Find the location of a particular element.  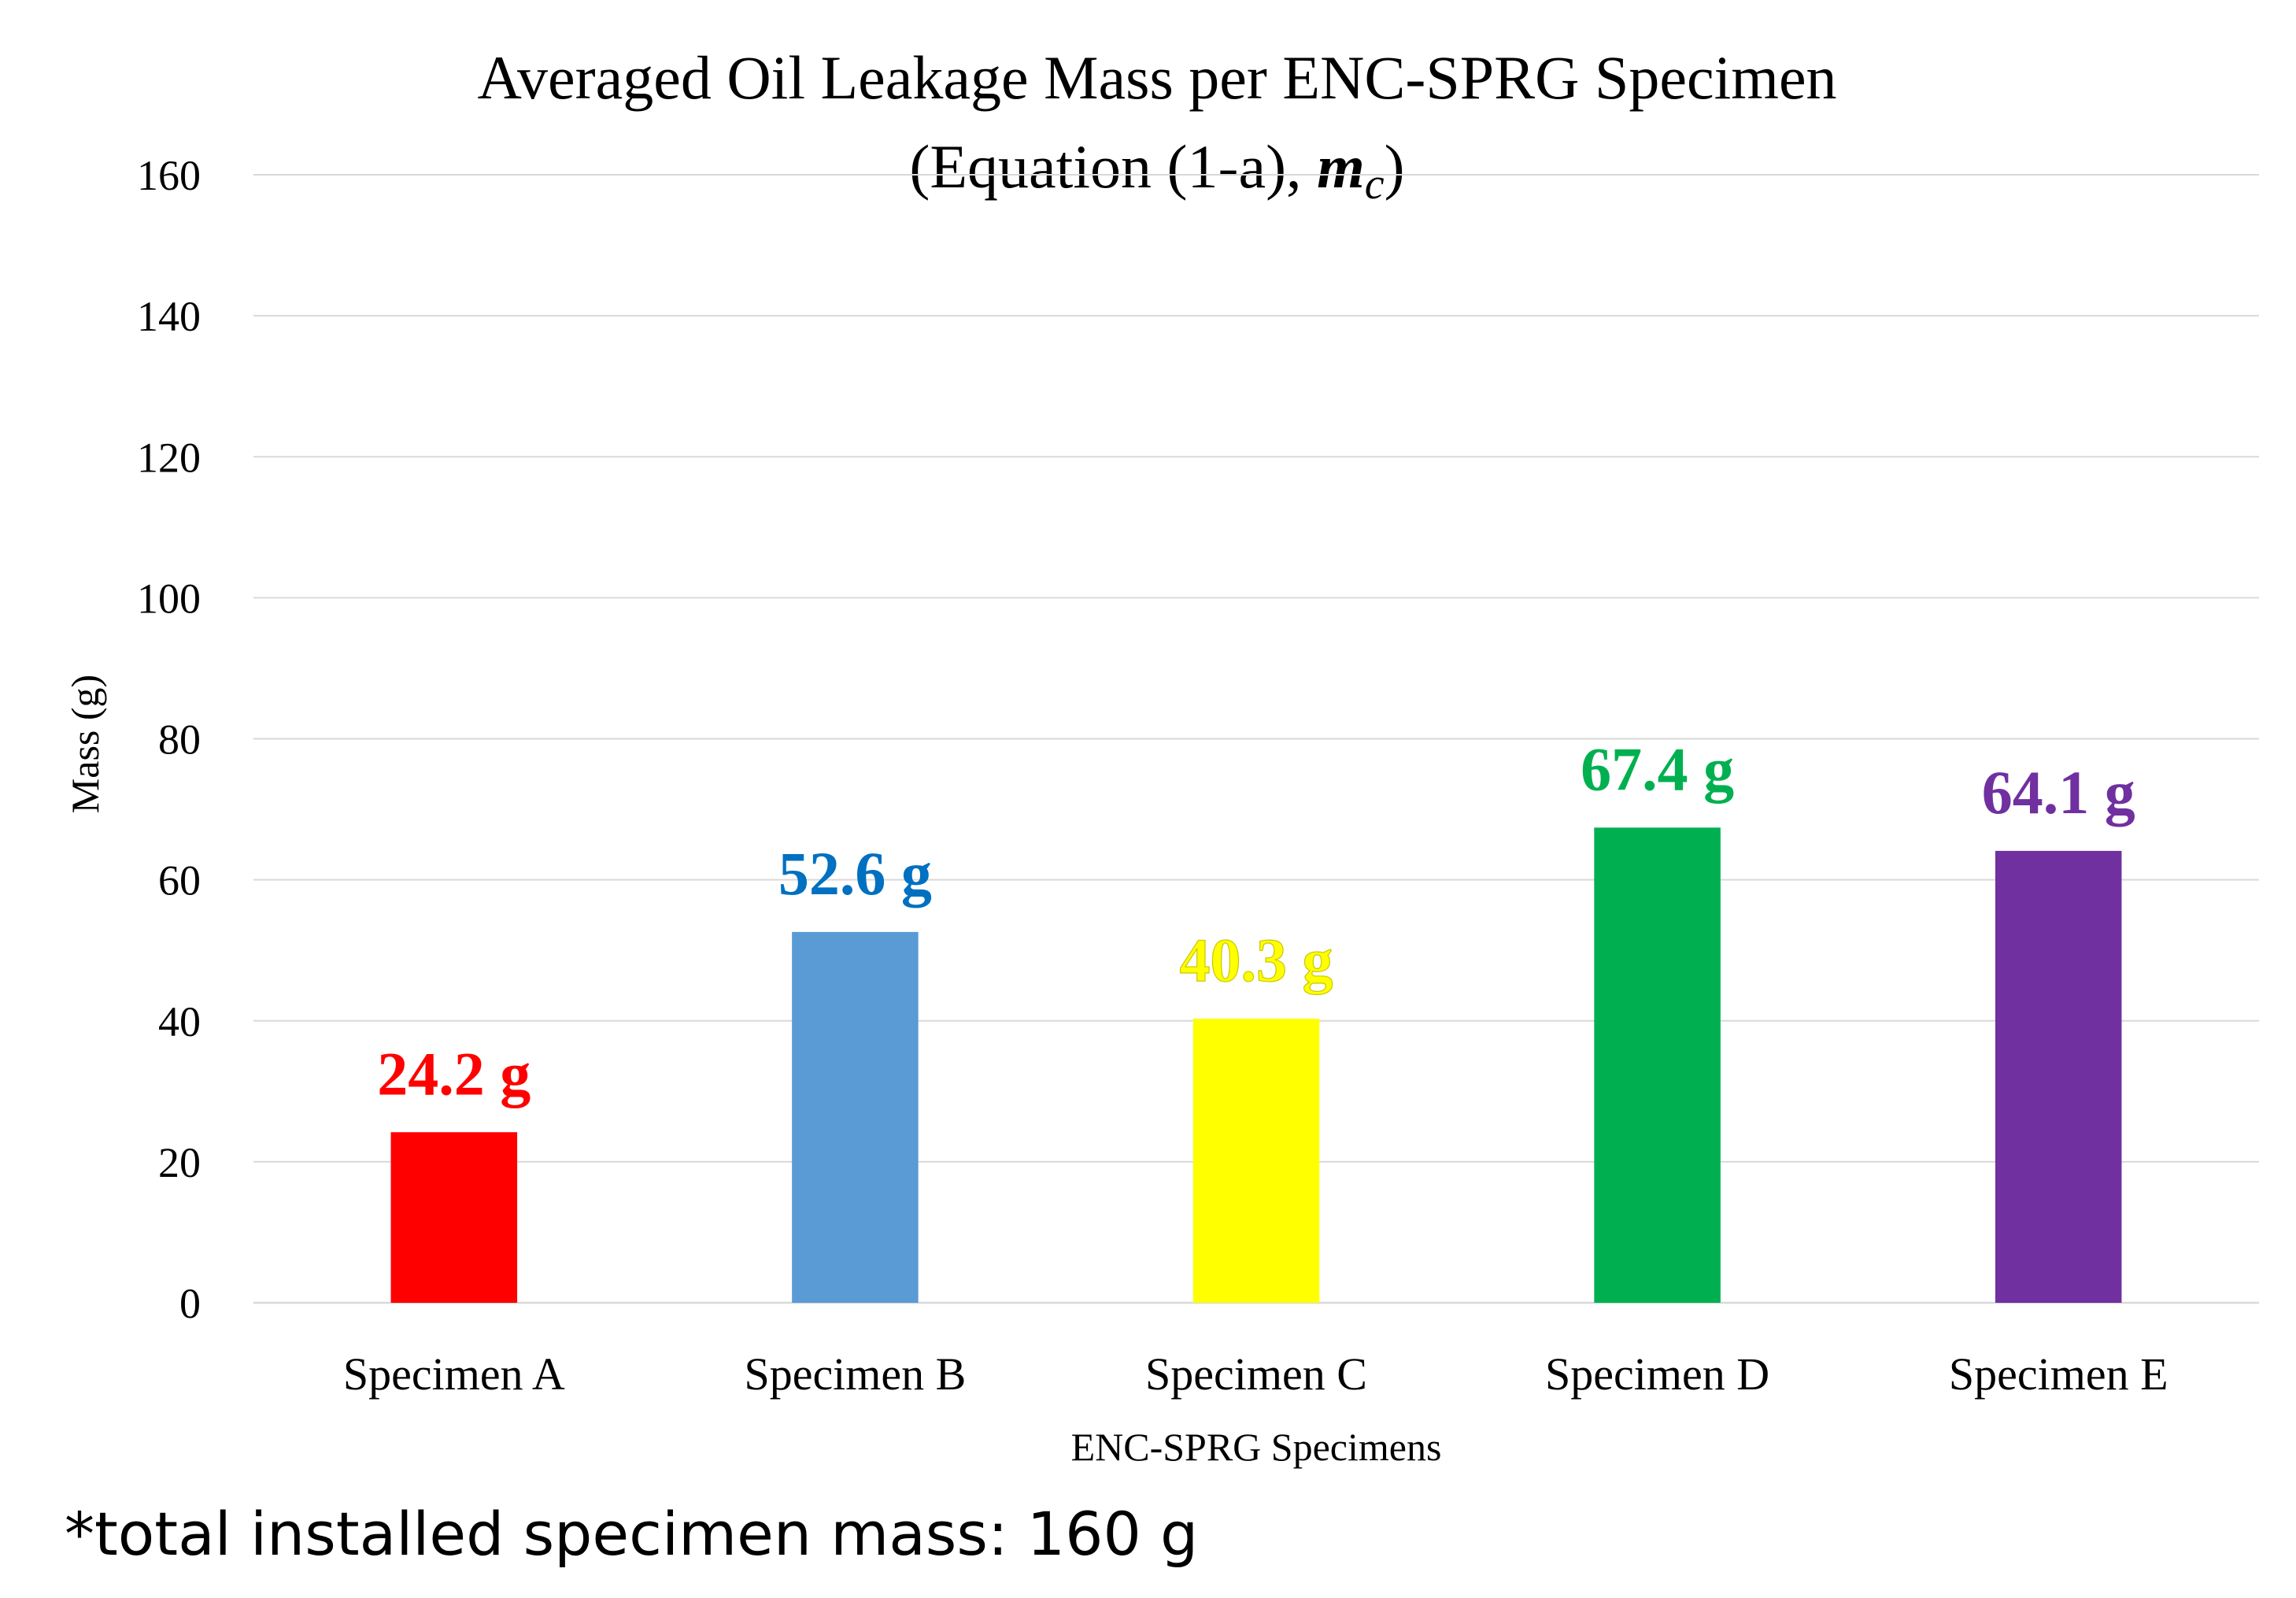

chart-subtitle: (Equation (1-a), mc) is located at coordinates (1156, 170).